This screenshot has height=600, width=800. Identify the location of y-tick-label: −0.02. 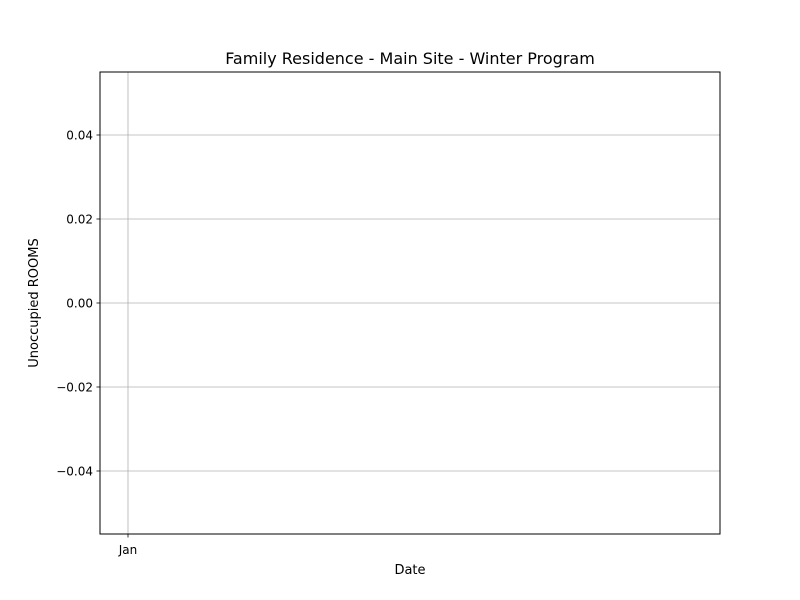
(74, 388).